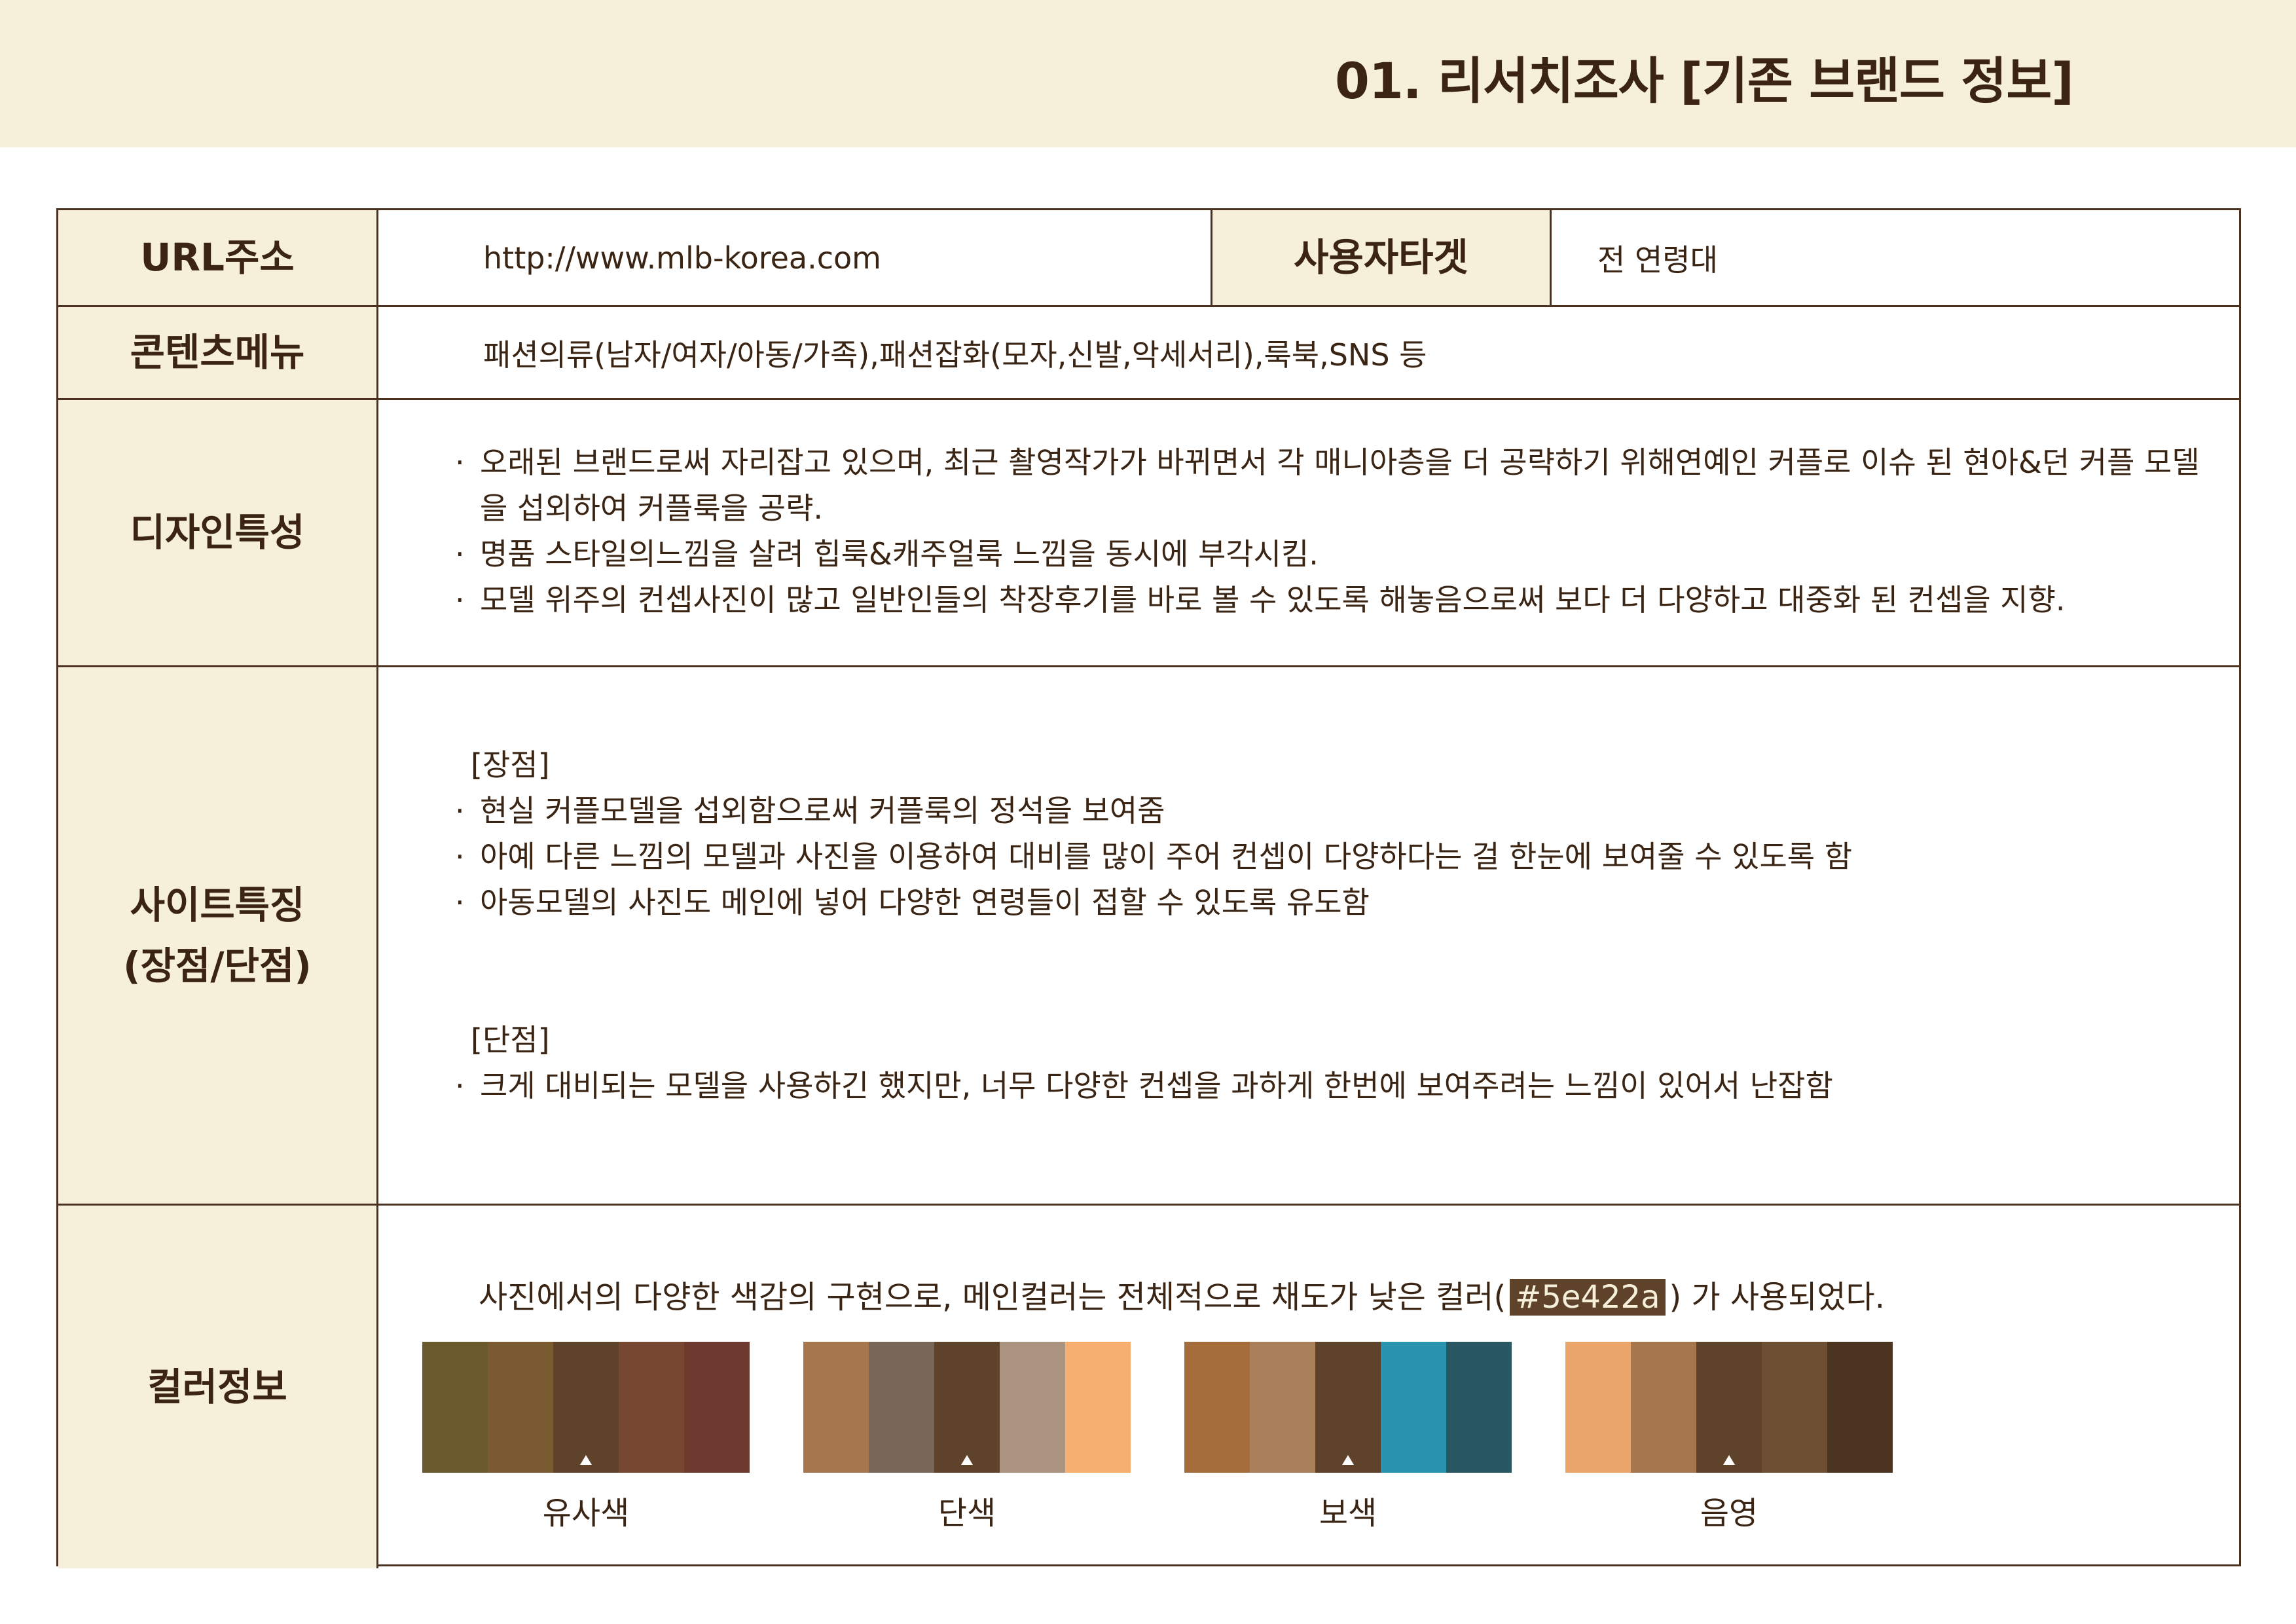  Describe the element at coordinates (510, 1040) in the screenshot. I see `cons-title: [단점]` at that location.